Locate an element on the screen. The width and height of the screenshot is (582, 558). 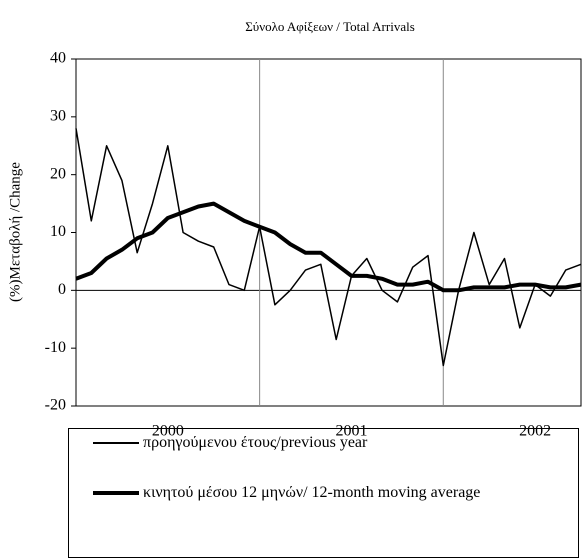
y-tick-label: 30 is located at coordinates (58, 116).